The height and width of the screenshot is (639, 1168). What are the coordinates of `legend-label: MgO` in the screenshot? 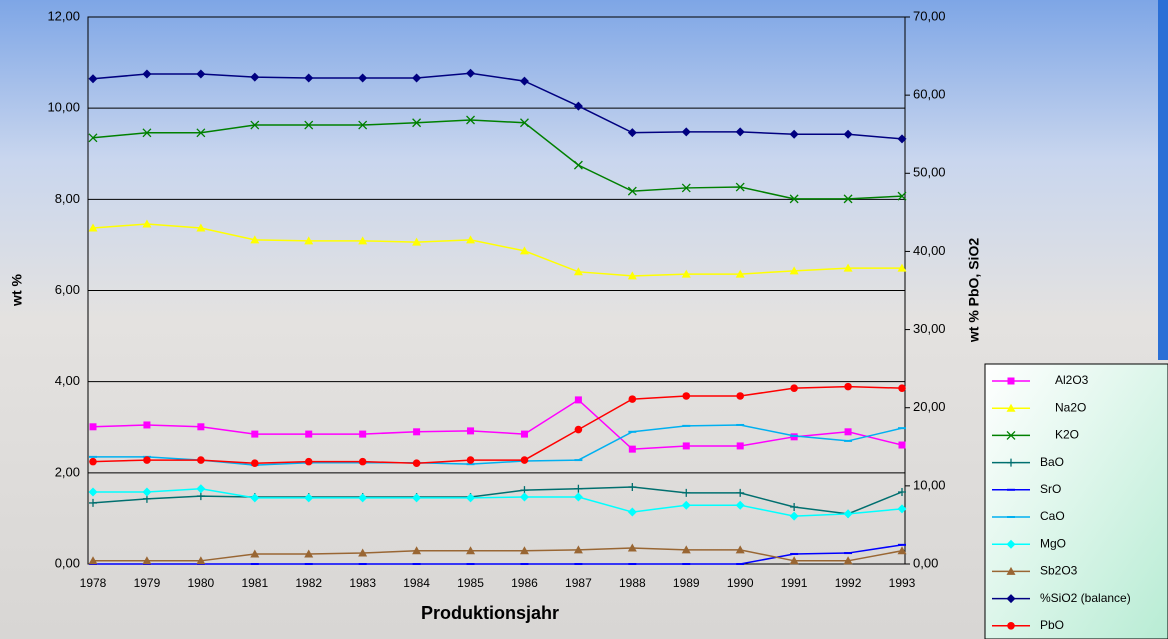 It's located at (1053, 543).